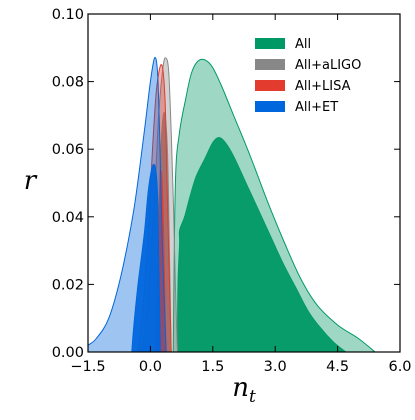 The width and height of the screenshot is (415, 420). I want to click on legend-swatch-all, so click(270, 43).